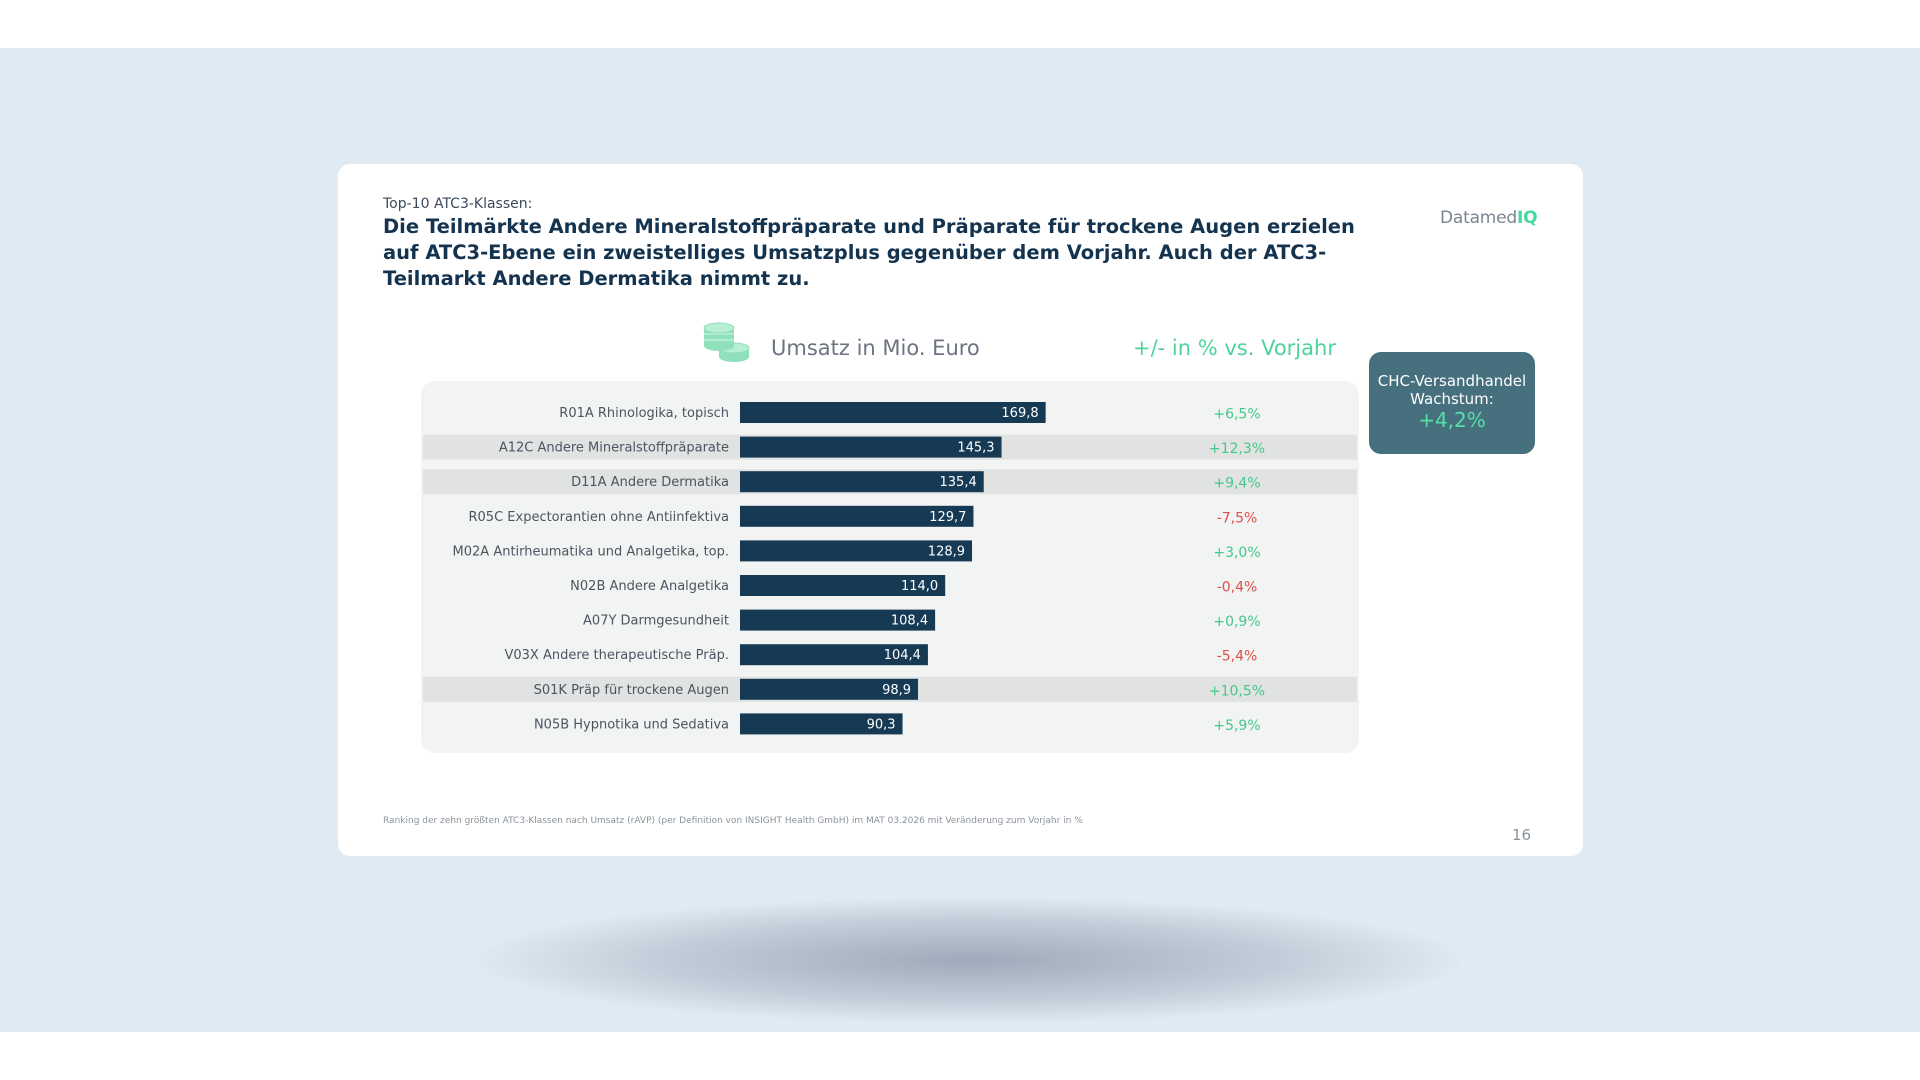 The height and width of the screenshot is (1080, 1920). I want to click on change-label: -7,5%, so click(1237, 518).